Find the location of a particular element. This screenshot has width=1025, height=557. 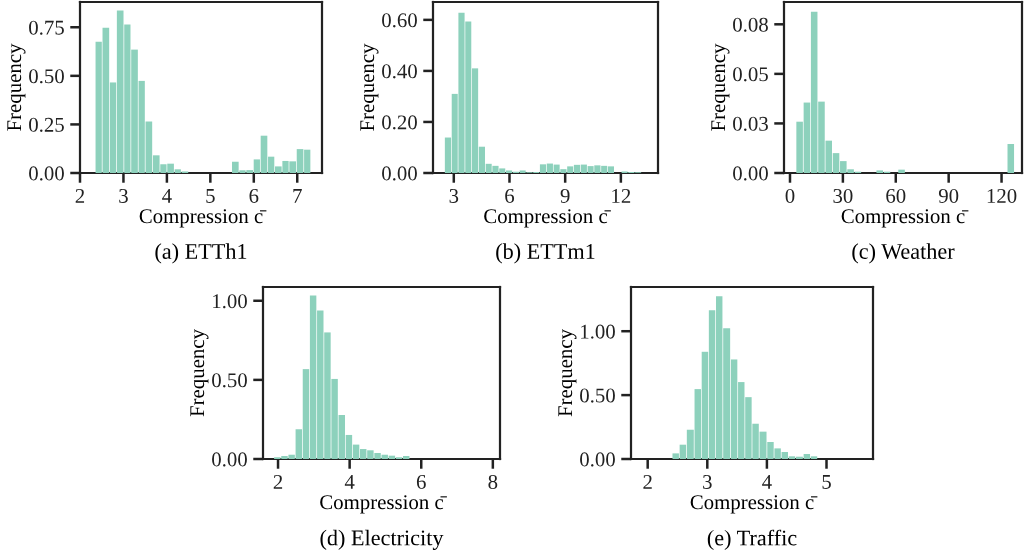

y-tick-label: 0.08 is located at coordinates (750, 24).